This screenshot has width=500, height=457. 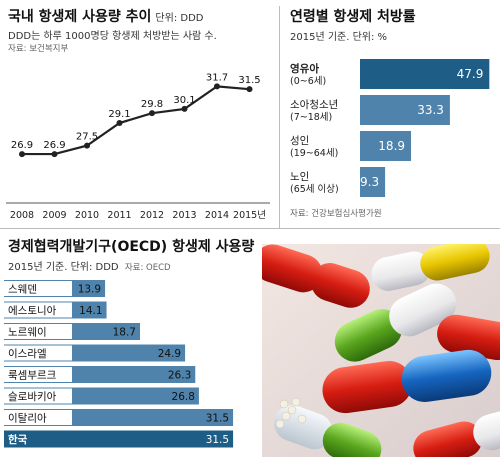 What do you see at coordinates (304, 68) in the screenshot?
I see `age-category-label: 영유아` at bounding box center [304, 68].